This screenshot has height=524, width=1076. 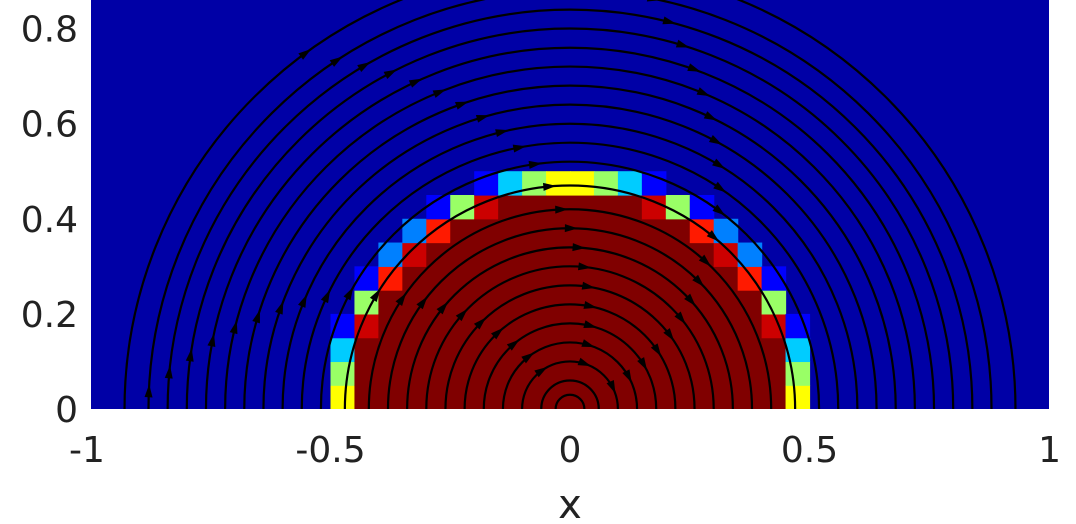 I want to click on y-tick-label: 0.2, so click(x=49, y=315).